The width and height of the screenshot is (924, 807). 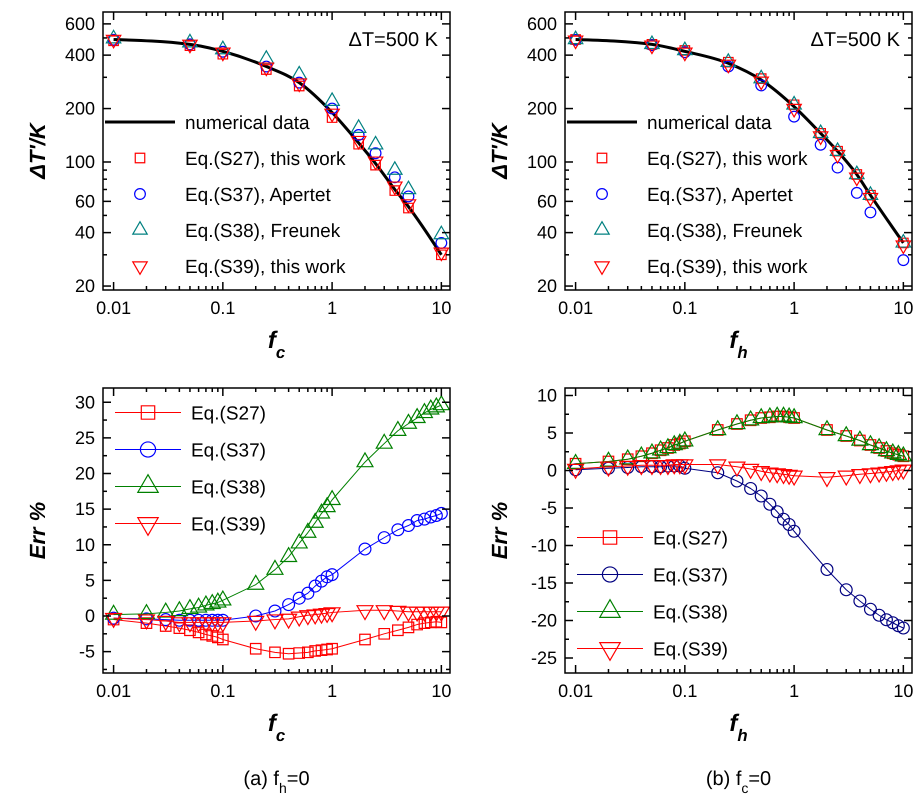 I want to click on y-tick-label: -15, so click(x=543, y=583).